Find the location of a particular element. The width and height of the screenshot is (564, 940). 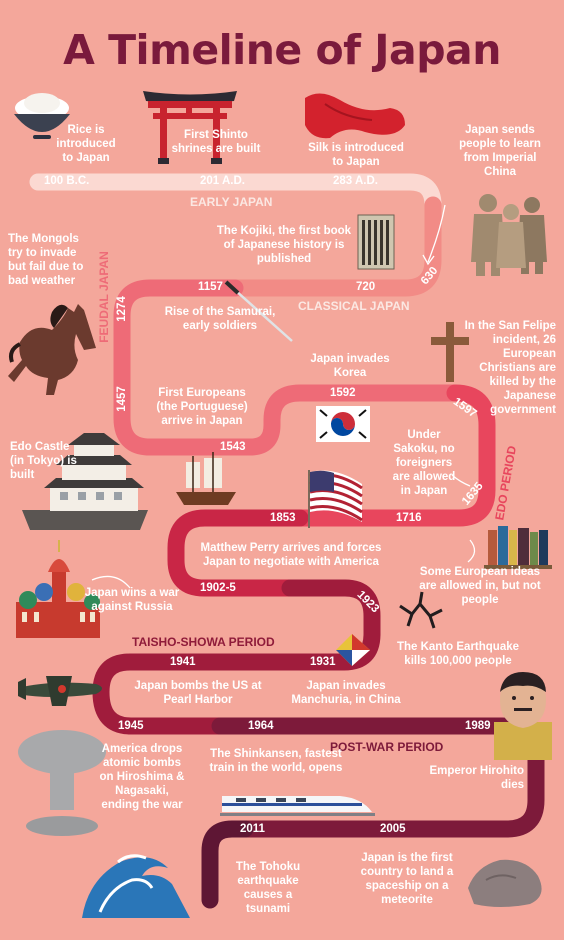

road-modern is located at coordinates (227, 864).